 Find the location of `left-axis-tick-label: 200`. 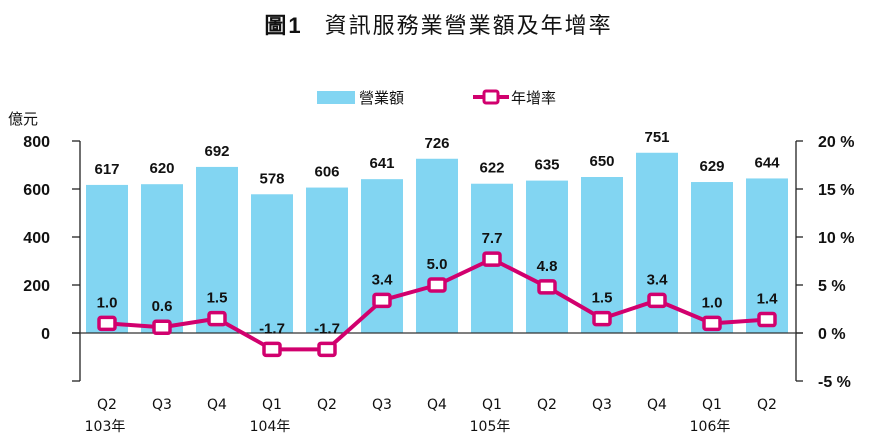

left-axis-tick-label: 200 is located at coordinates (36, 286).